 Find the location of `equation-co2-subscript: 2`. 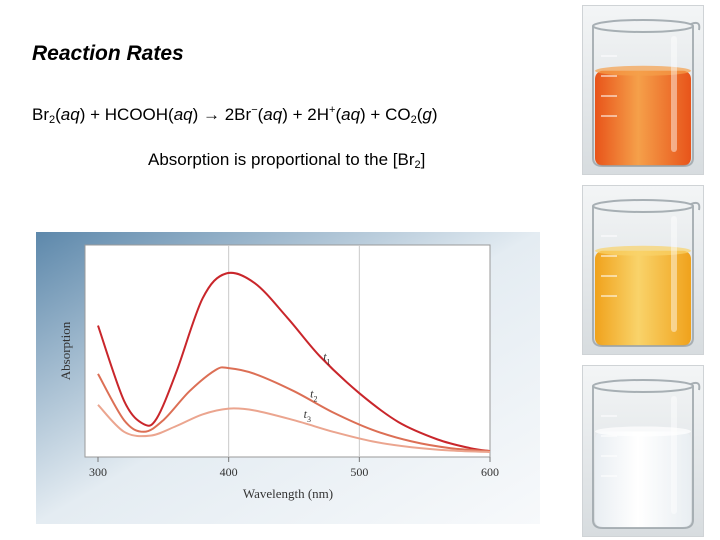

equation-co2-subscript: 2 is located at coordinates (413, 120).